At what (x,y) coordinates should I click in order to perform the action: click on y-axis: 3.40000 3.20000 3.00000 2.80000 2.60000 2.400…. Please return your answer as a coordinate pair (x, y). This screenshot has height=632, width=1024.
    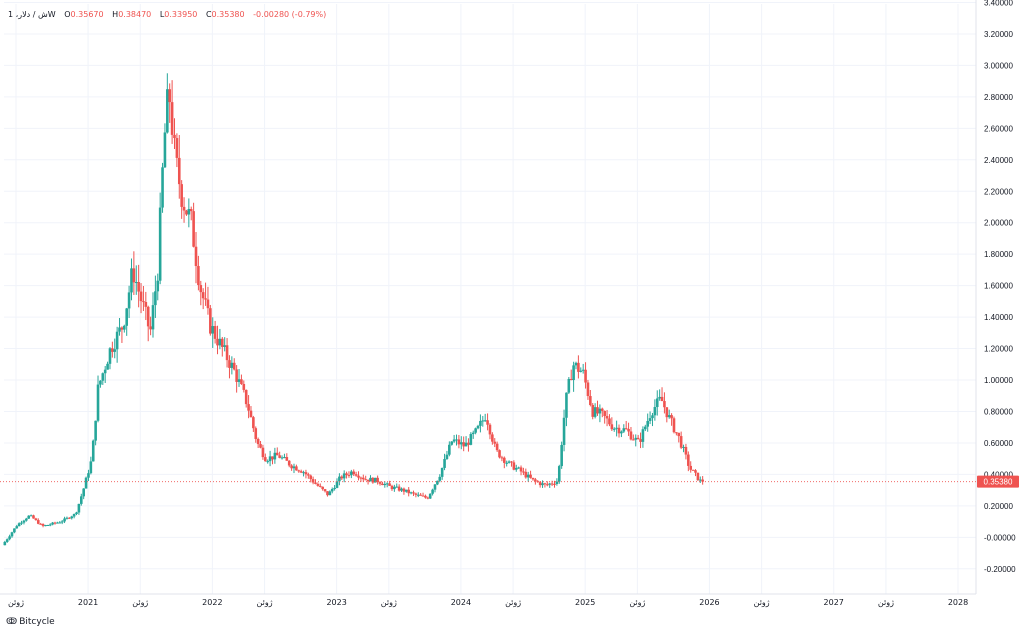
    Looking at the image, I should click on (1000, 287).